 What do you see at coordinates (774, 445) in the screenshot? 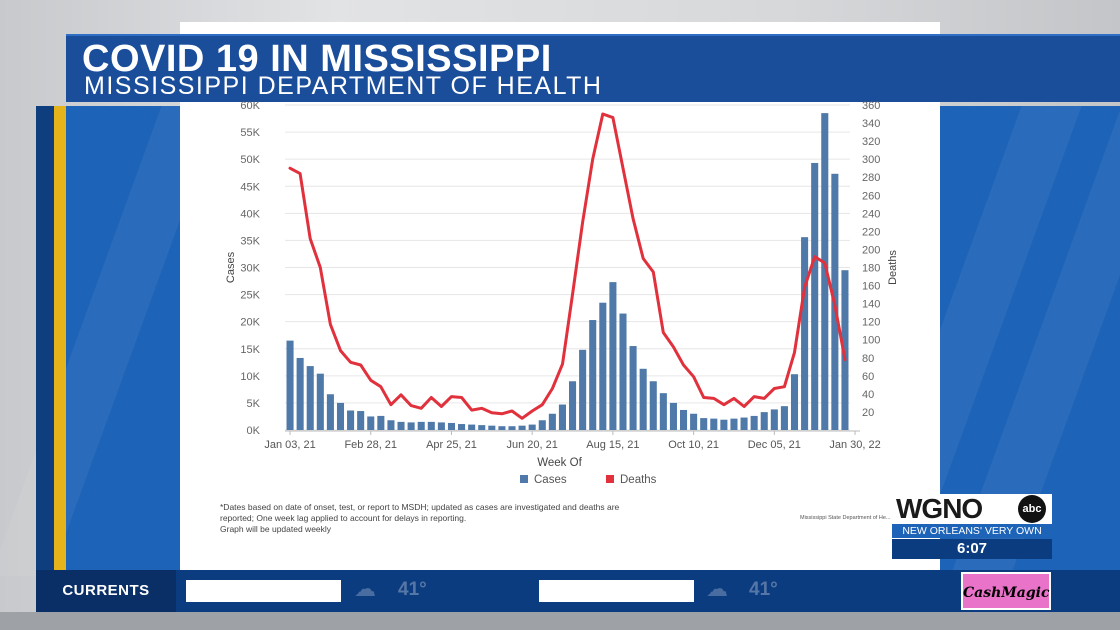
I see `x-tick-label: Dec 05, 21` at bounding box center [774, 445].